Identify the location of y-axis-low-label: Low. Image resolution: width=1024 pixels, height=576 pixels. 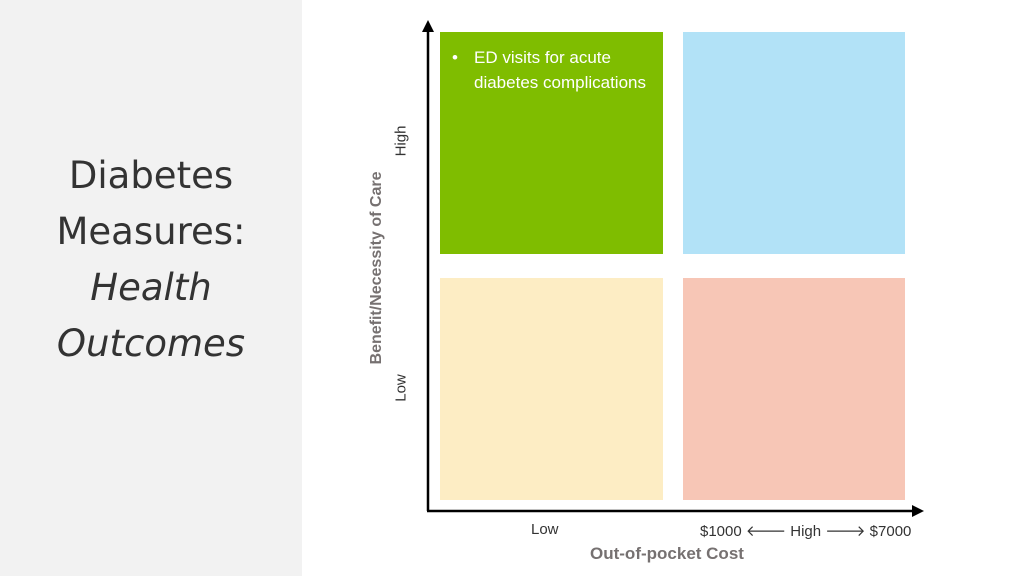
(401, 388).